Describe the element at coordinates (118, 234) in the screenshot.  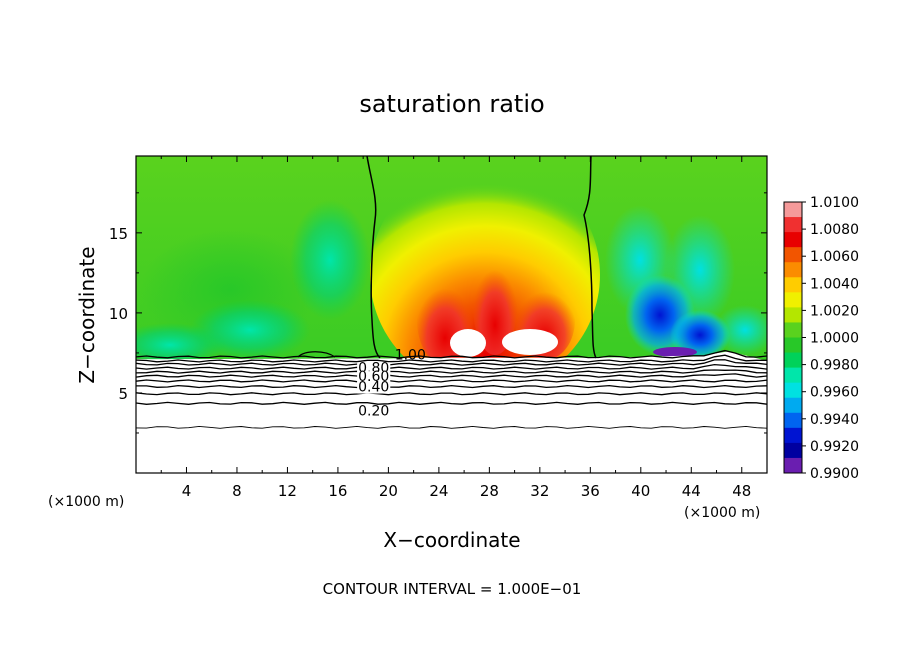
I see `y-tick-label: 15` at that location.